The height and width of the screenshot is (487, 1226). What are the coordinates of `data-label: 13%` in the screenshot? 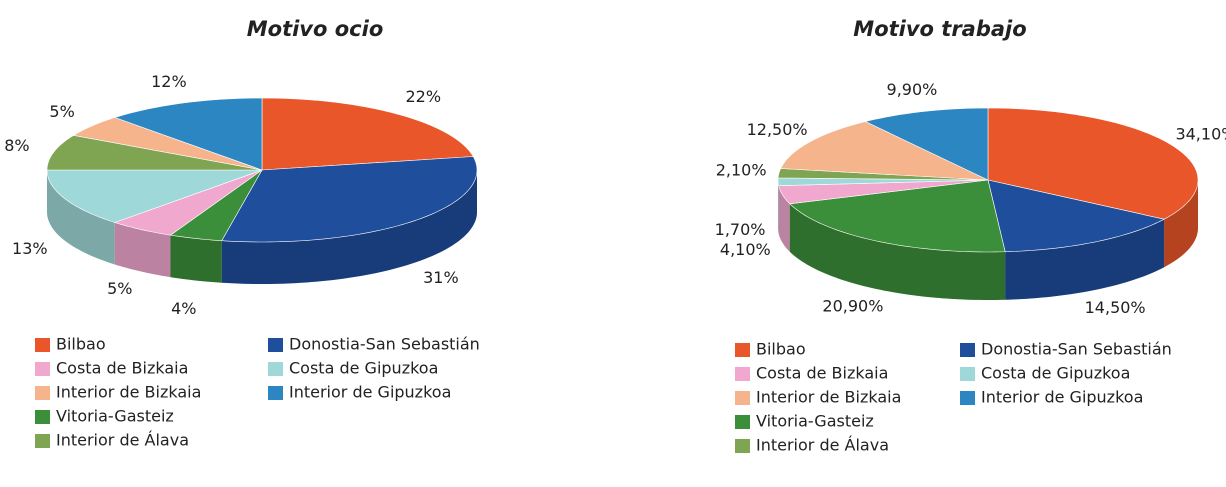 It's located at (30, 248).